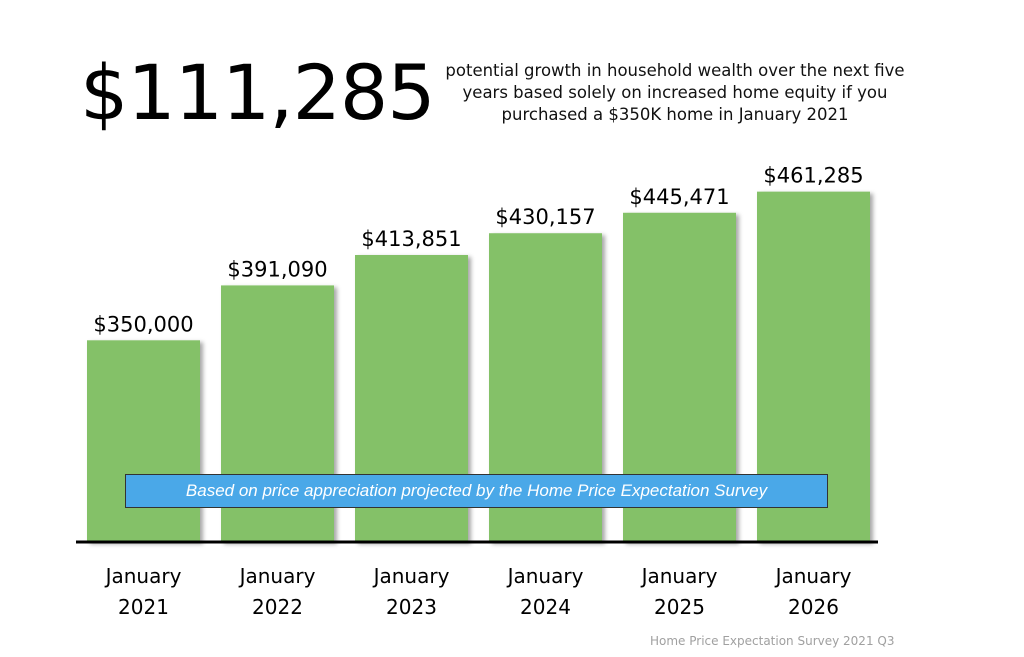  I want to click on data-label: $445,471, so click(679, 197).